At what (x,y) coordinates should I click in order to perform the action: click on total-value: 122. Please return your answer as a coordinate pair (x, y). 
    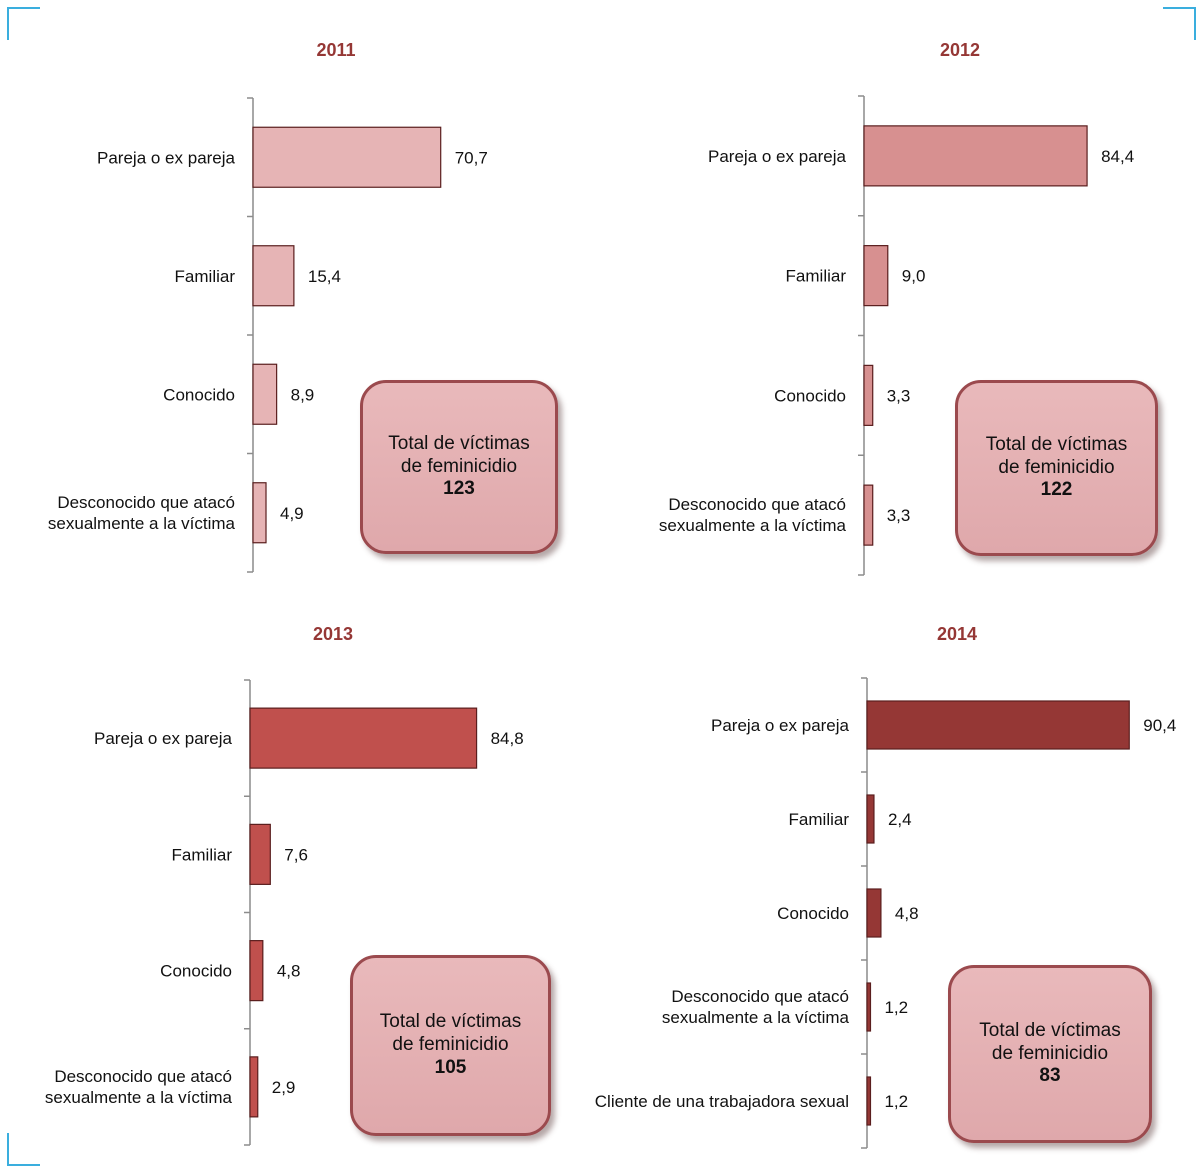
    Looking at the image, I should click on (1056, 490).